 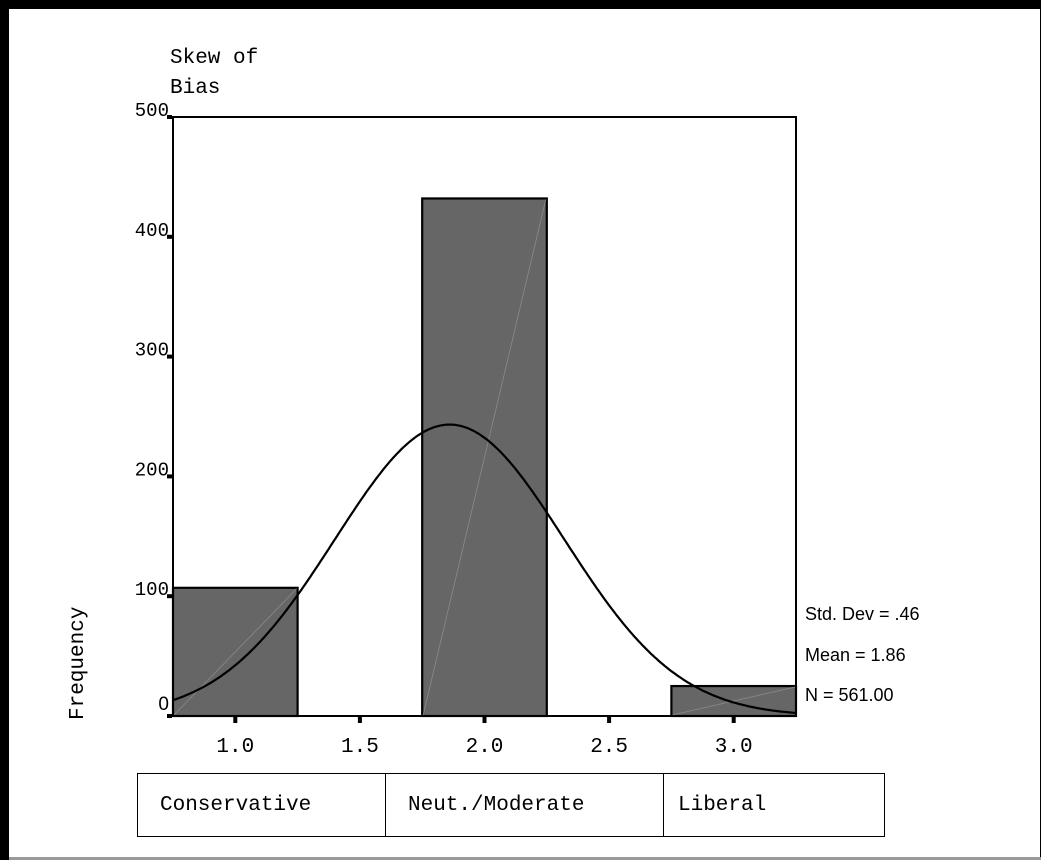 What do you see at coordinates (734, 747) in the screenshot?
I see `x-tick-label: 3.0` at bounding box center [734, 747].